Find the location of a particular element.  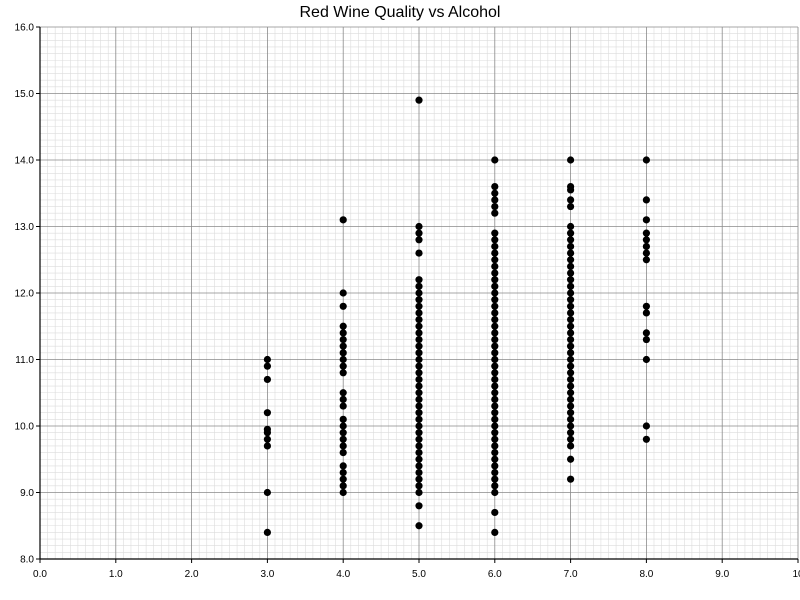

x-tick-label: 5.0 is located at coordinates (419, 574).